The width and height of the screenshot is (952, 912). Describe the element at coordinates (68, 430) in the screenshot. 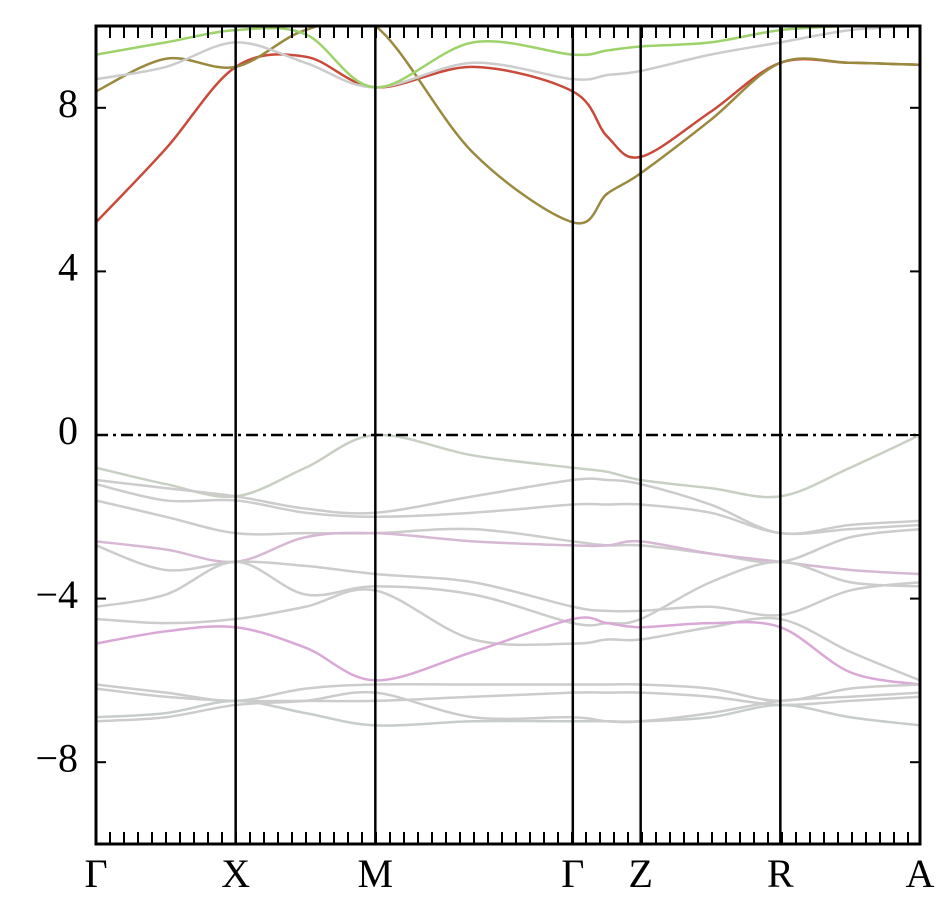

I see `y-tick-label: 0` at that location.